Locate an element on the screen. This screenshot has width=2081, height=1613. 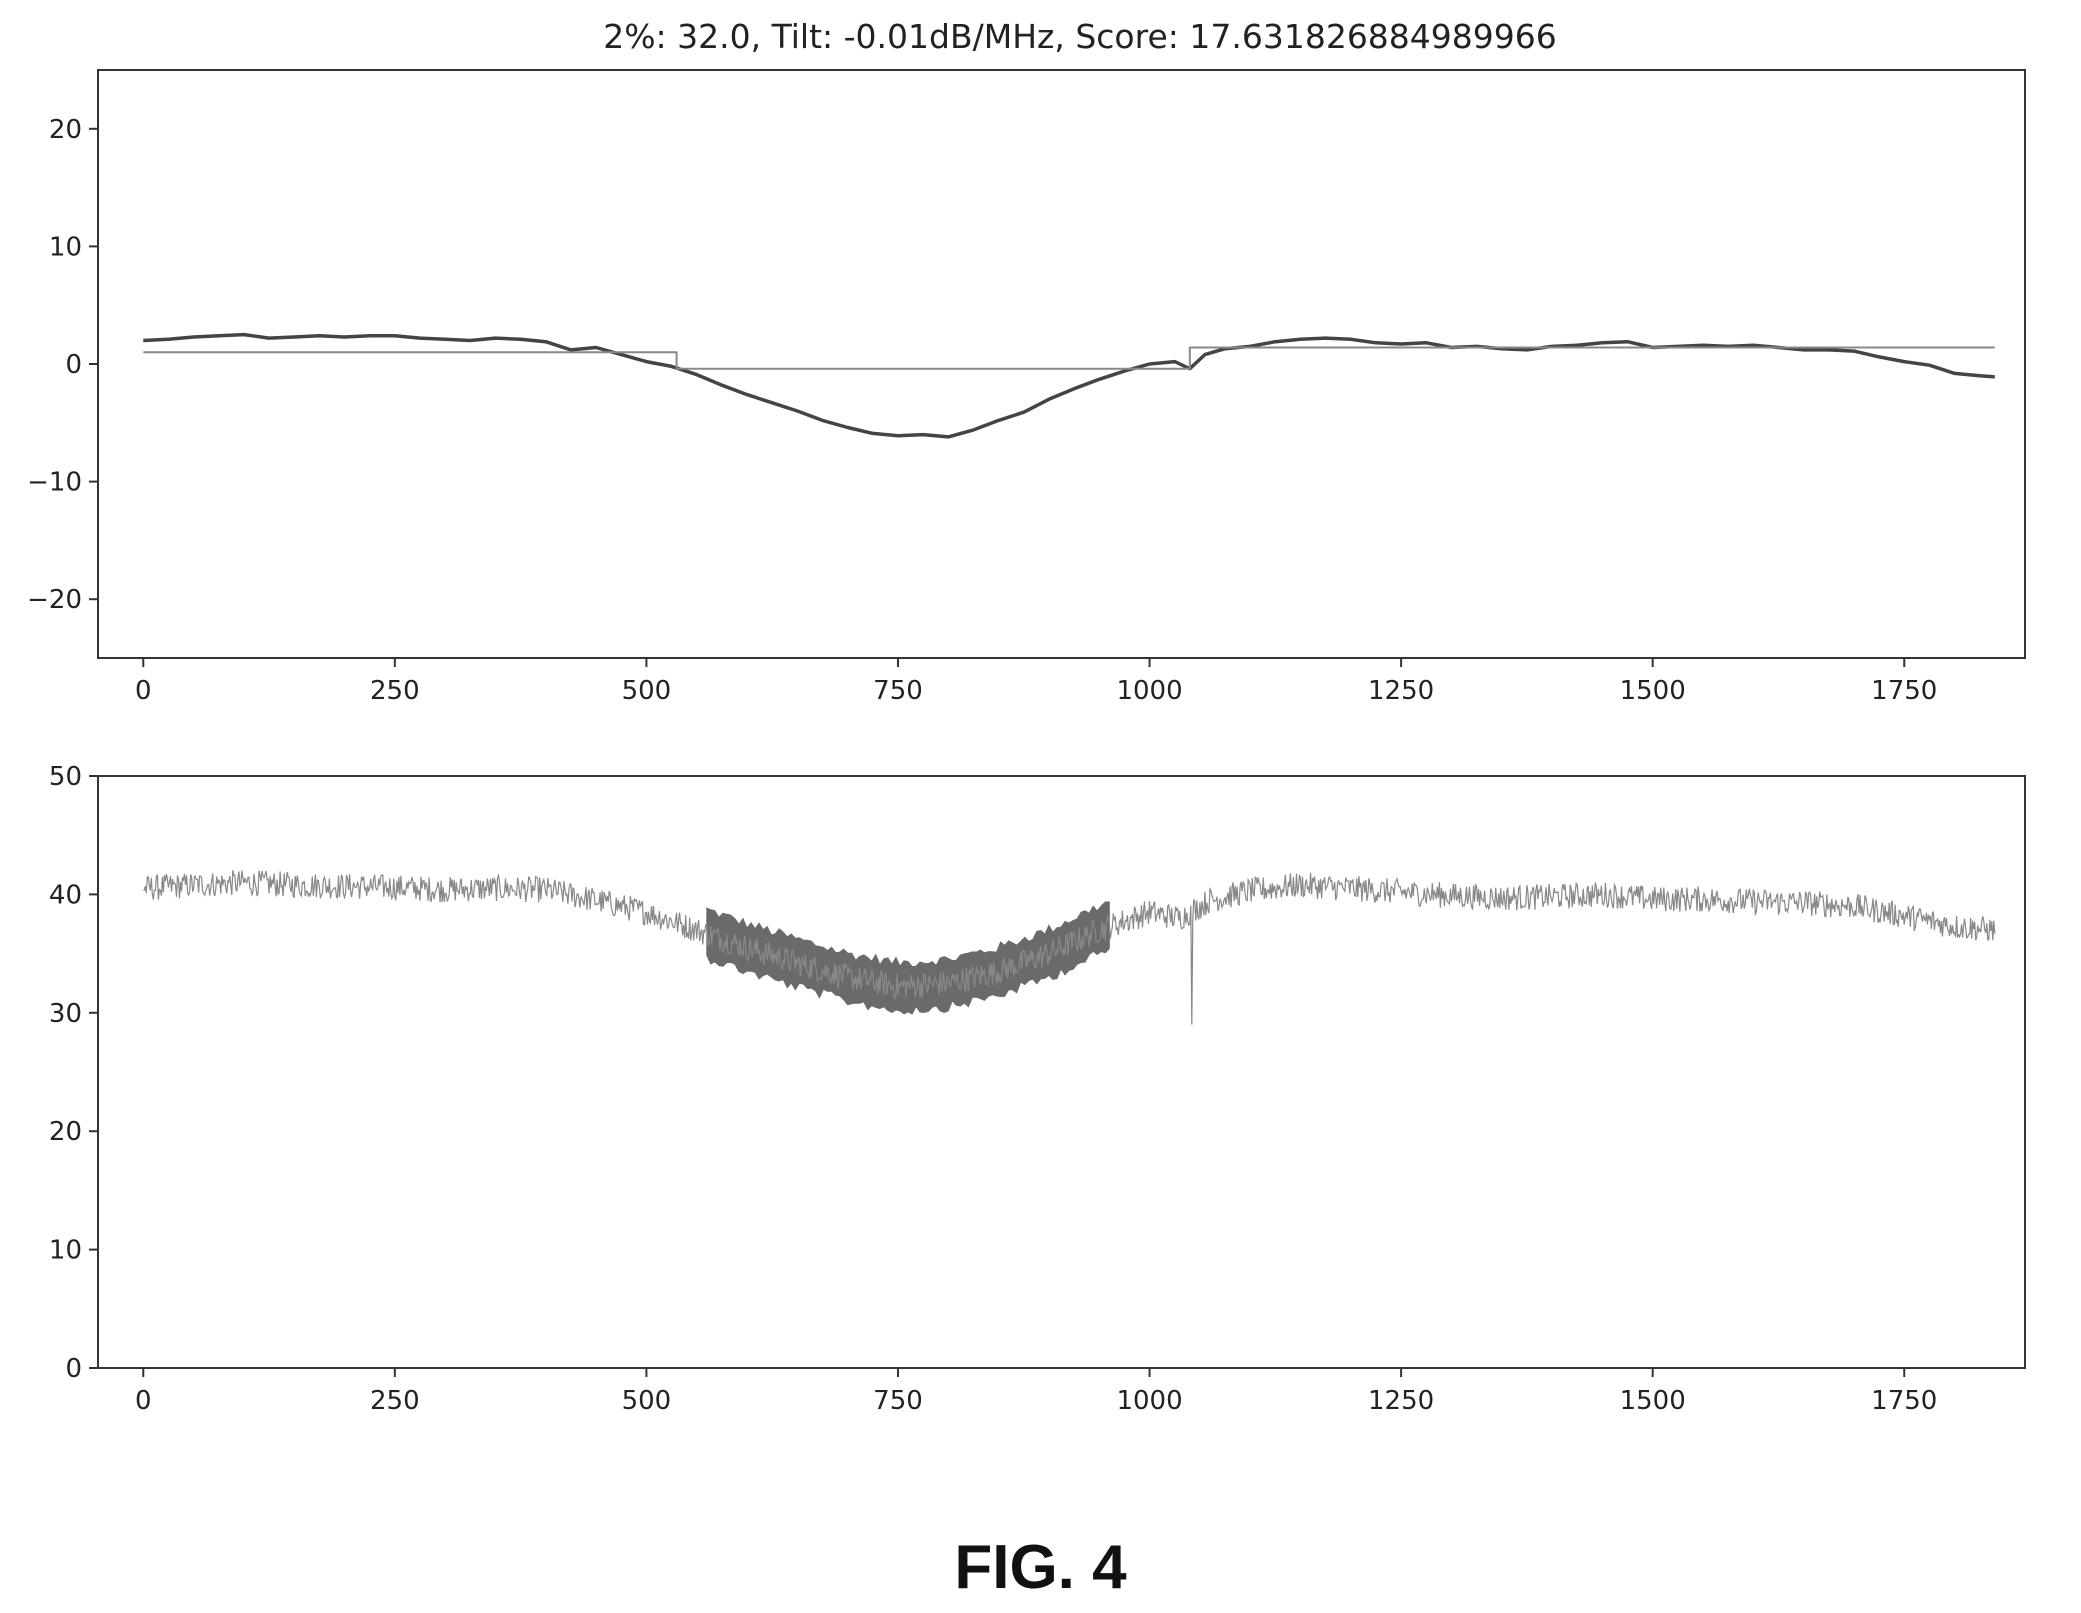
top-xtick-label: 250 is located at coordinates (395, 691).